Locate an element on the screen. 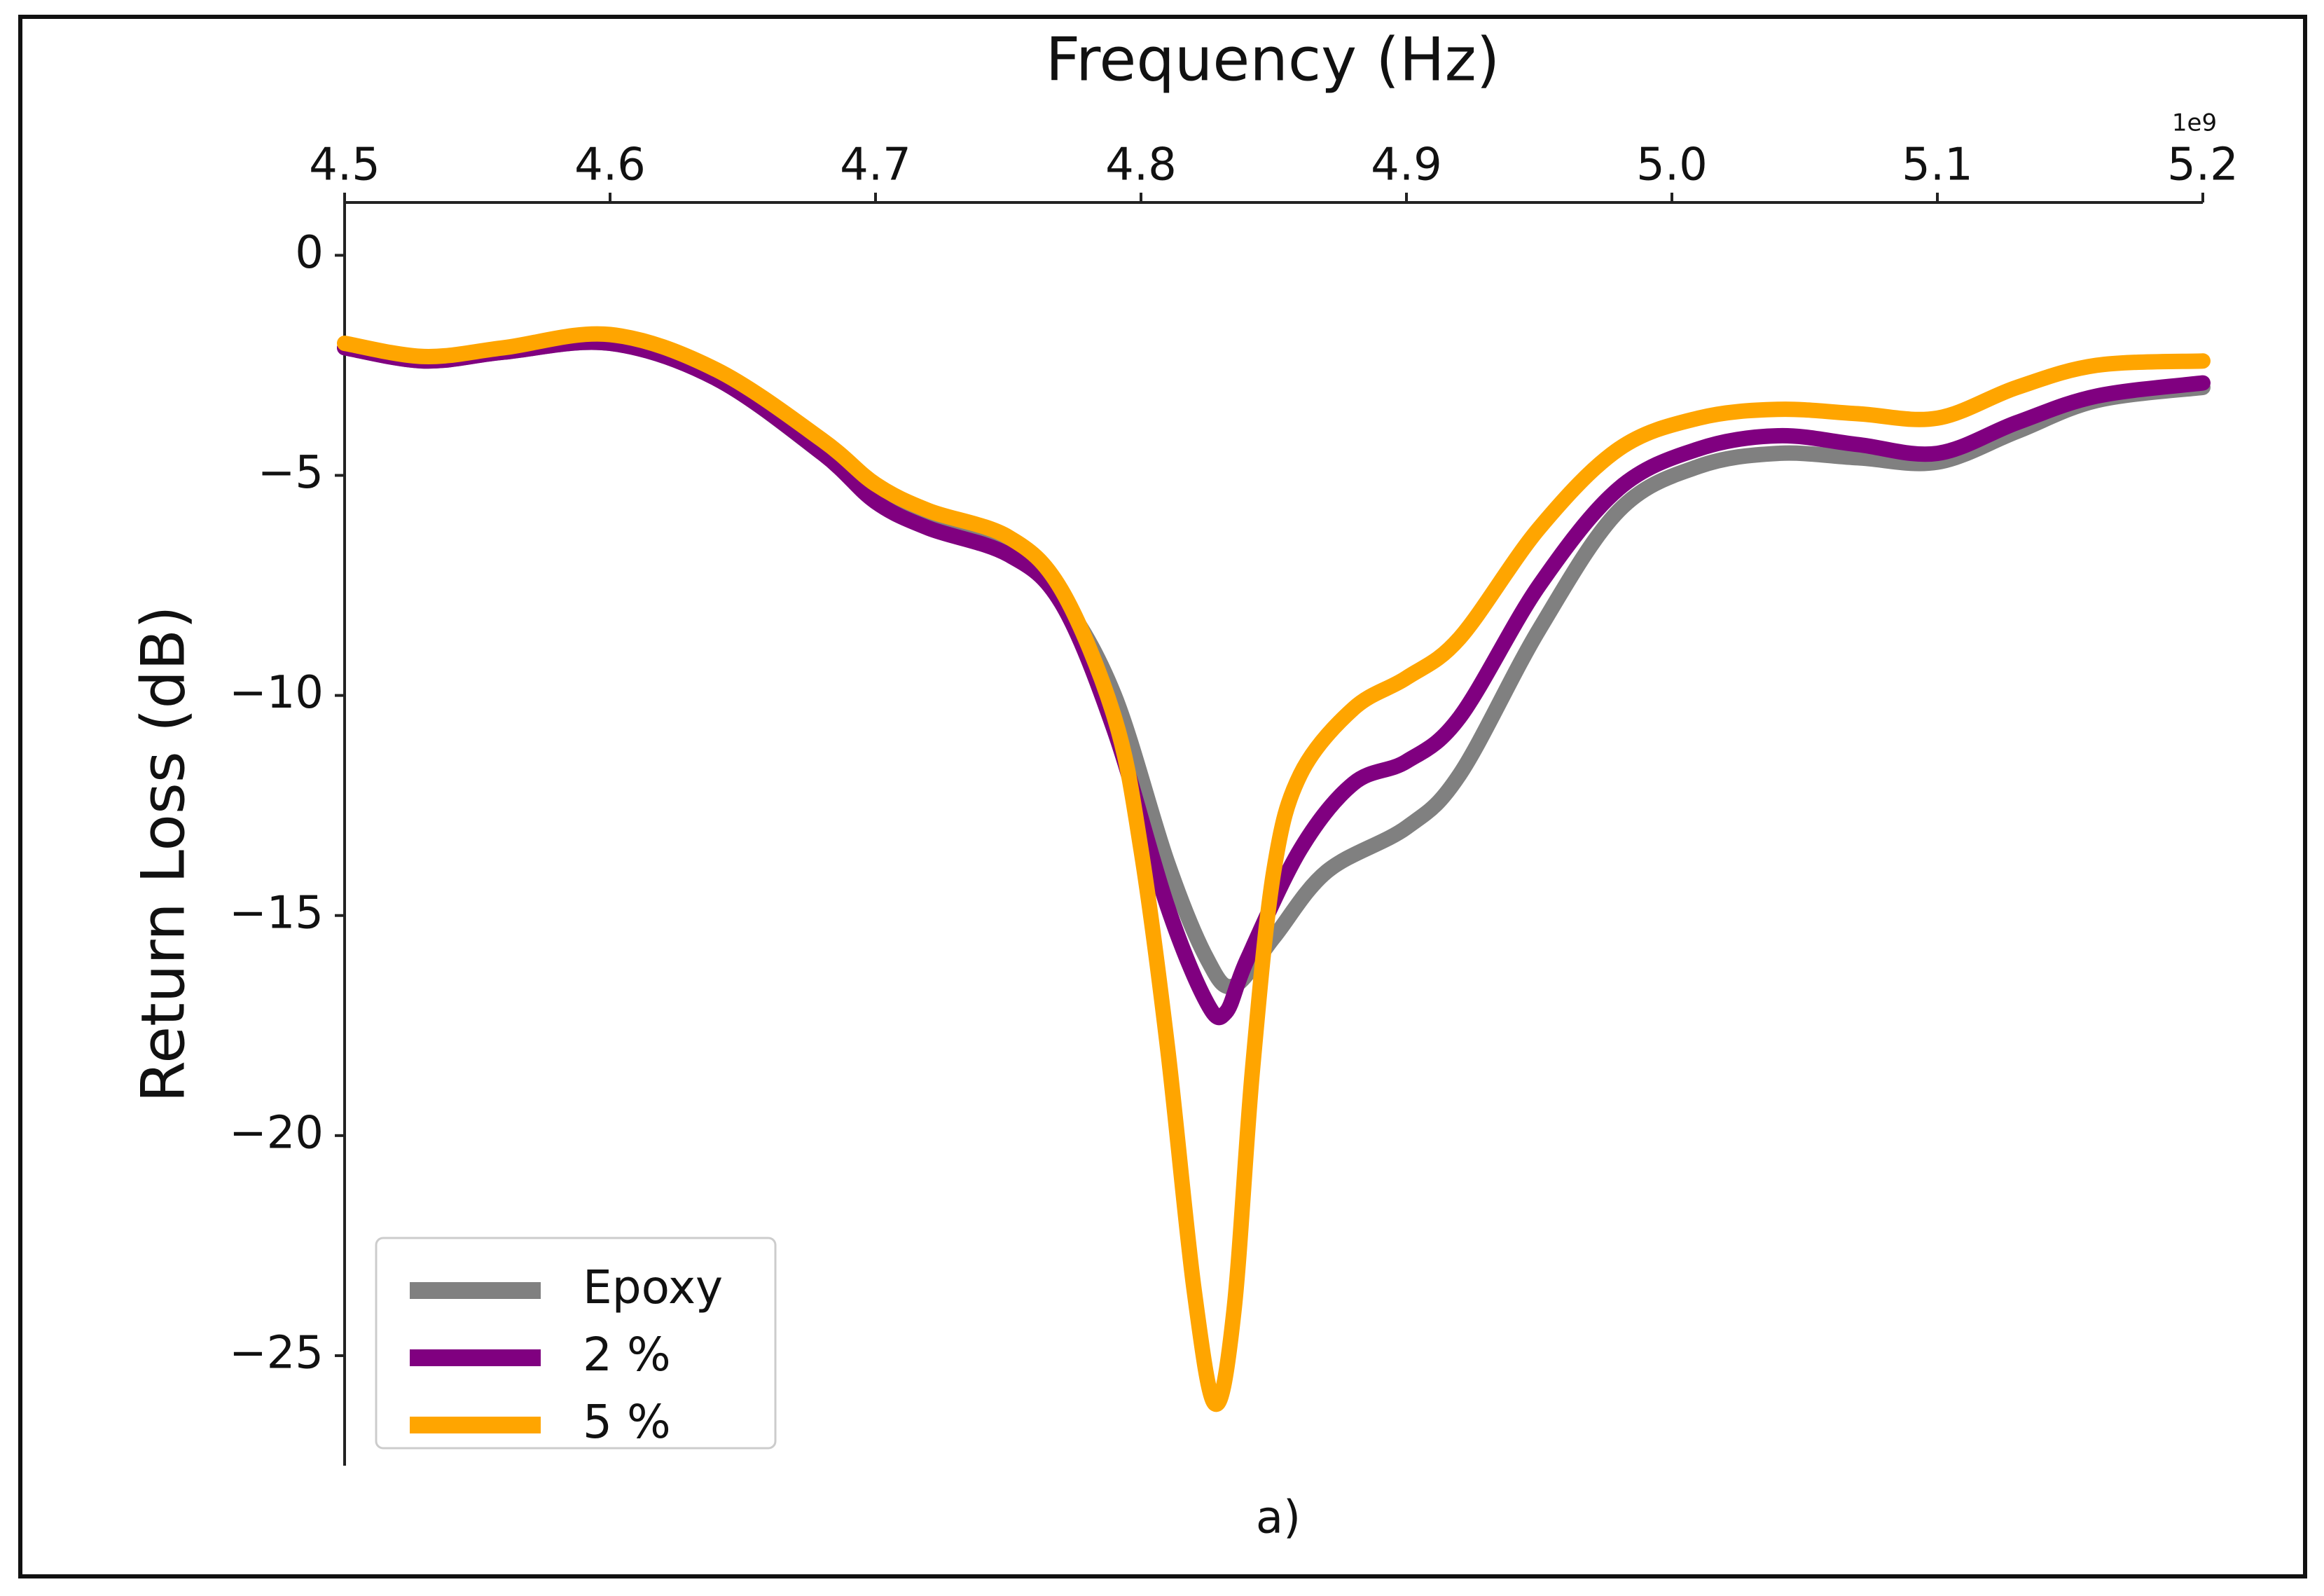 The image size is (2324, 1596). legend-label-2: 5 % is located at coordinates (627, 1422).